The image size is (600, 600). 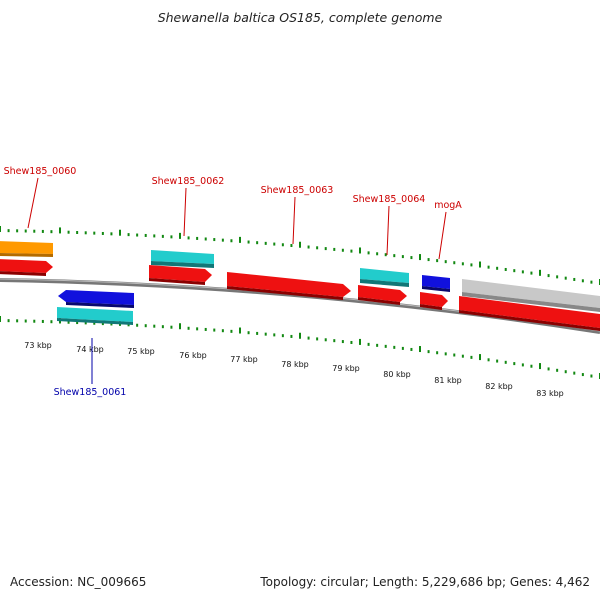 What do you see at coordinates (529, 313) in the screenshot?
I see `cds-forward-long` at bounding box center [529, 313].